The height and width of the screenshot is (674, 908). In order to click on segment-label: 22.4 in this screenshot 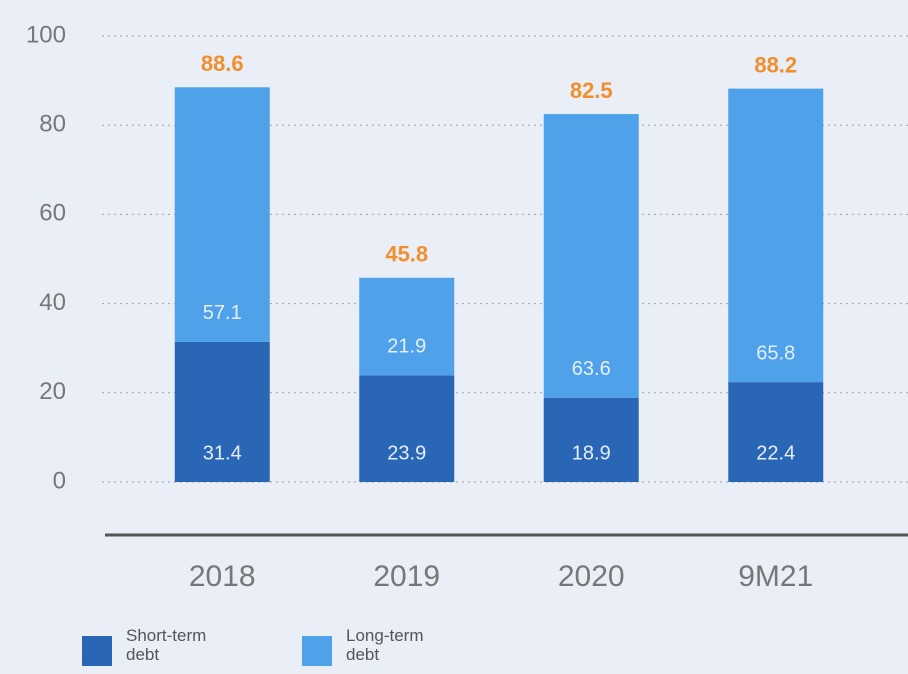, I will do `click(775, 453)`.